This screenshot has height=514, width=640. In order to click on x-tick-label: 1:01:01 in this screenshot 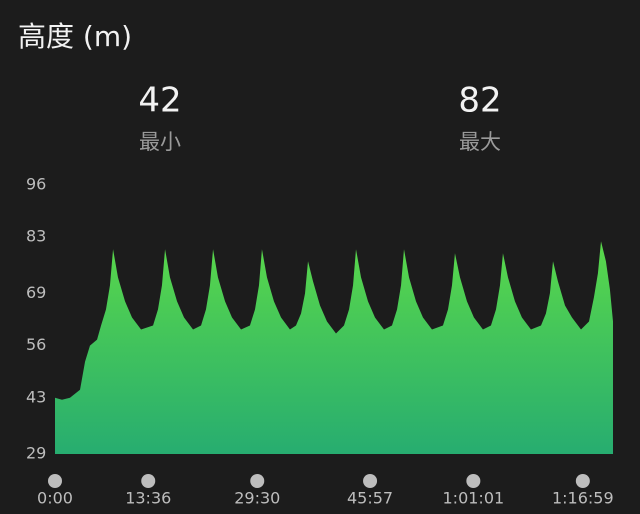, I will do `click(474, 498)`.